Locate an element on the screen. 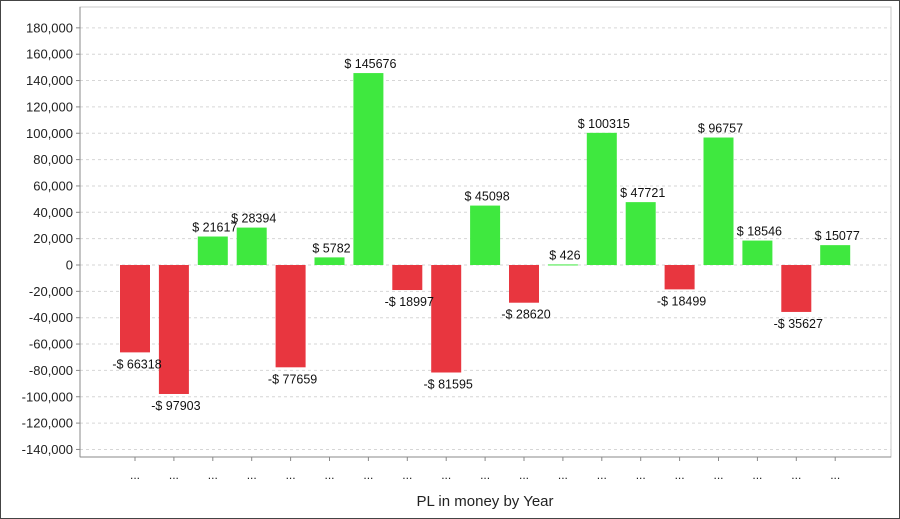 The height and width of the screenshot is (519, 900). bar-value-label: $ 18546 is located at coordinates (759, 232).